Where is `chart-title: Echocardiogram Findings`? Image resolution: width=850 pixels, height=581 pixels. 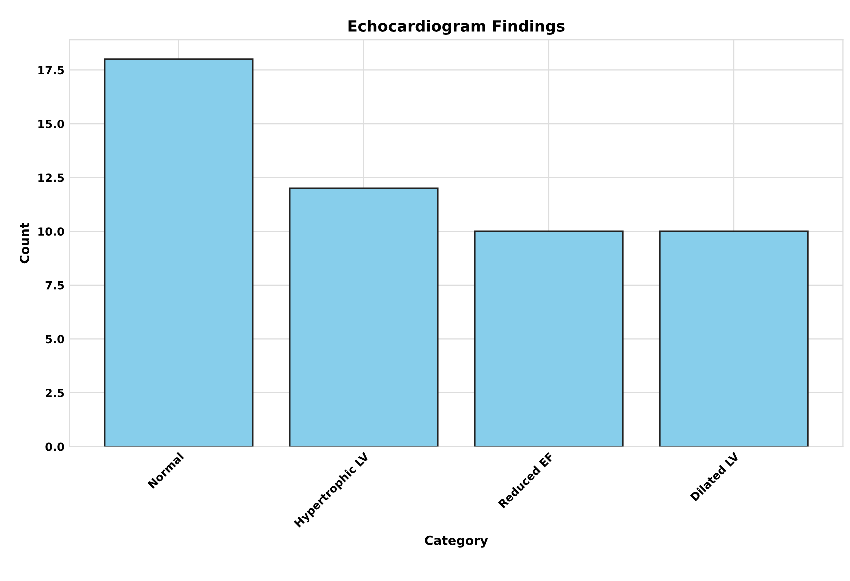 chart-title: Echocardiogram Findings is located at coordinates (456, 28).